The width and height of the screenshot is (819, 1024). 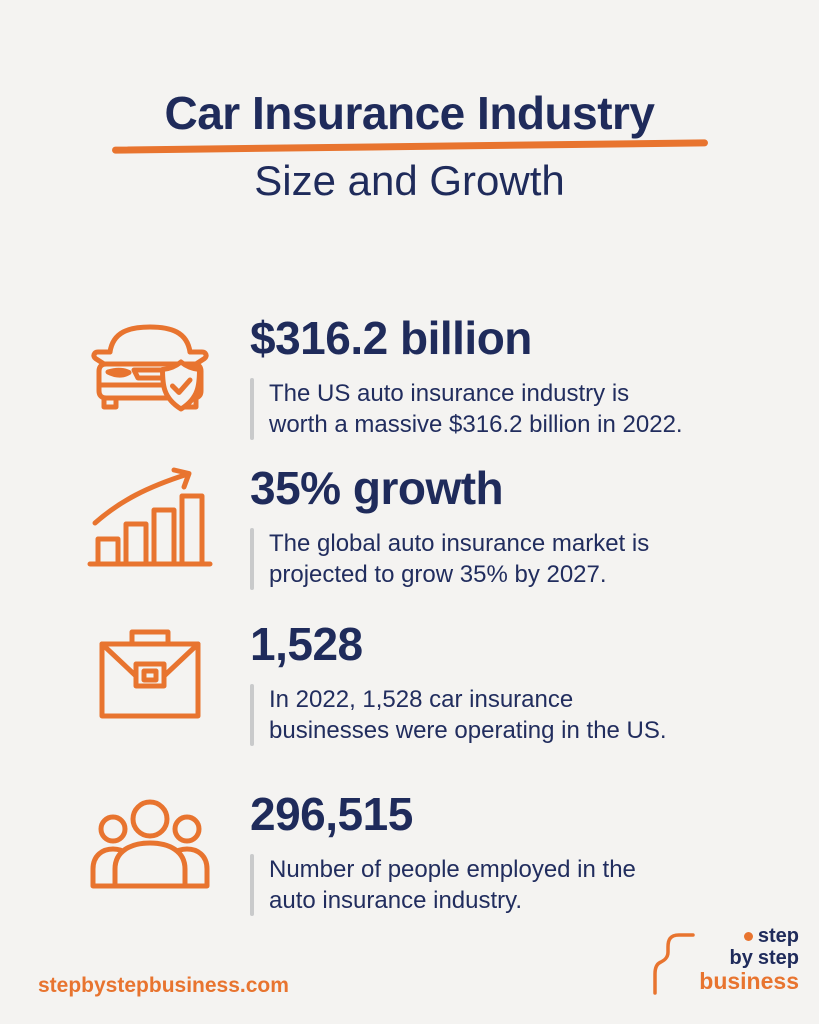 What do you see at coordinates (150, 518) in the screenshot?
I see `growth-chart-icon` at bounding box center [150, 518].